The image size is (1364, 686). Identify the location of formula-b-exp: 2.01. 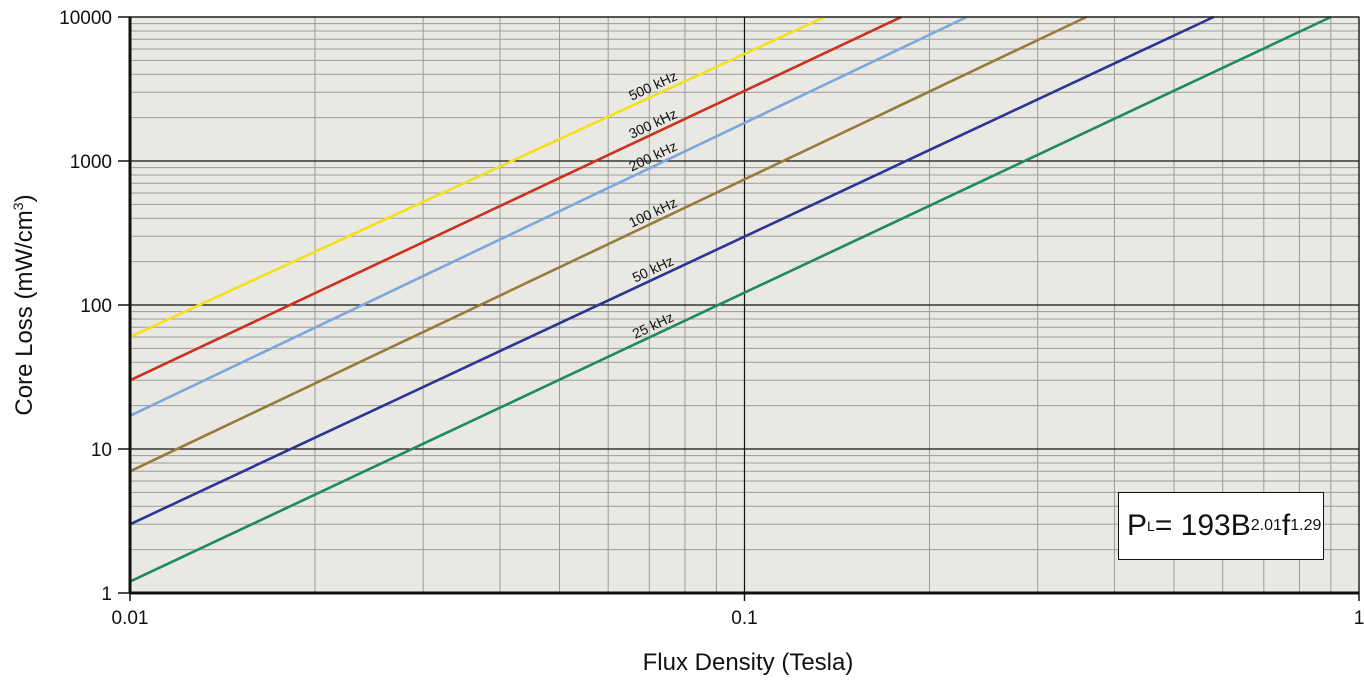
(1266, 525).